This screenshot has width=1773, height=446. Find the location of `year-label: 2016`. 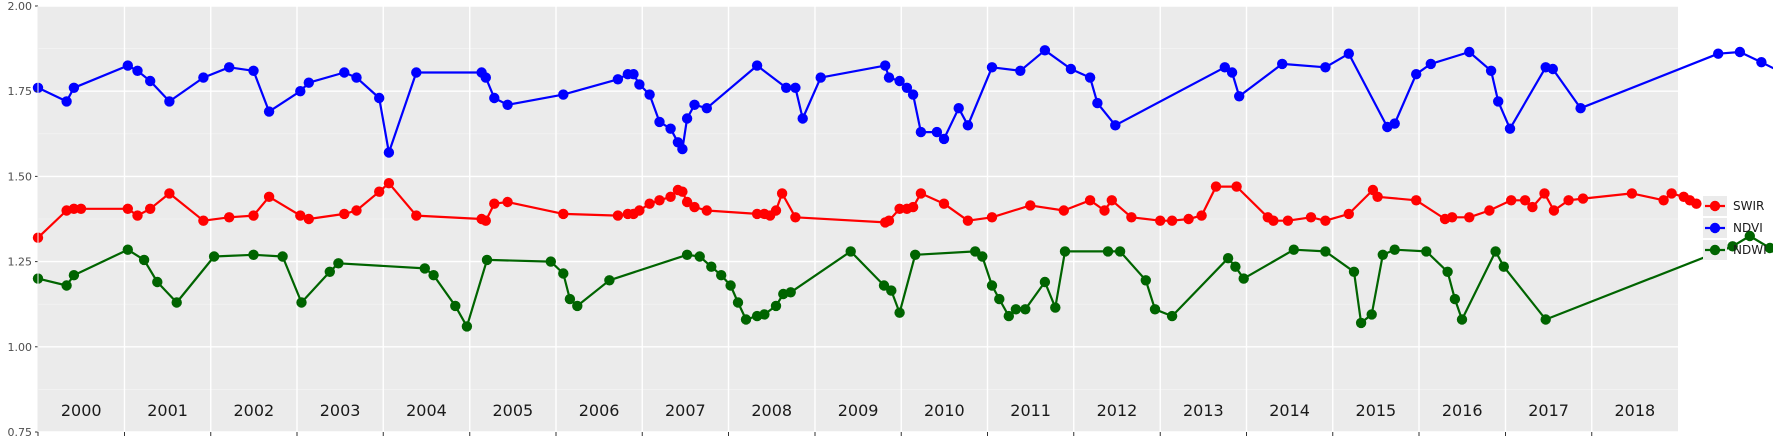

year-label: 2016 is located at coordinates (1462, 410).